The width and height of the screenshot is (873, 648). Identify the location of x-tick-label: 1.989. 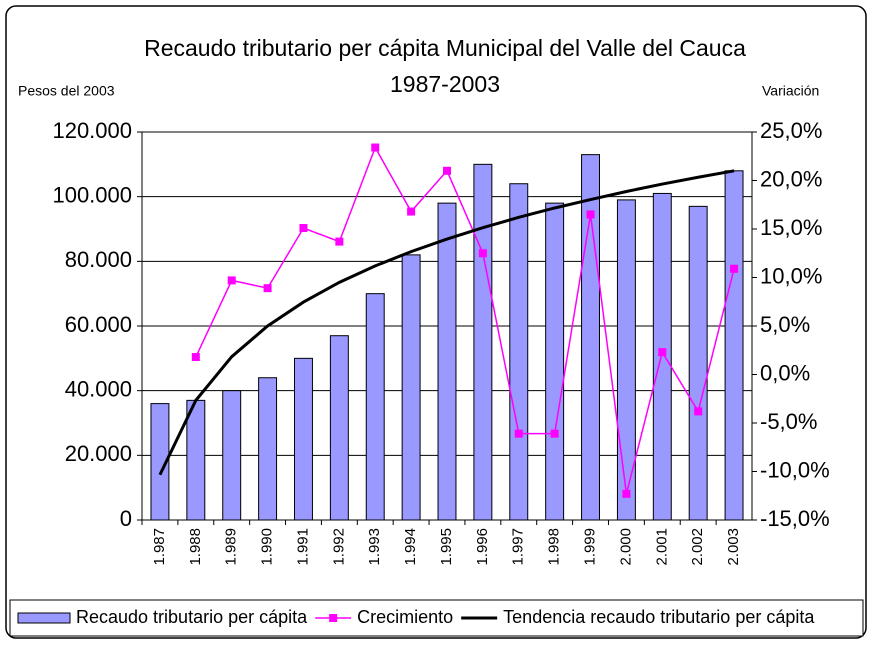
(231, 547).